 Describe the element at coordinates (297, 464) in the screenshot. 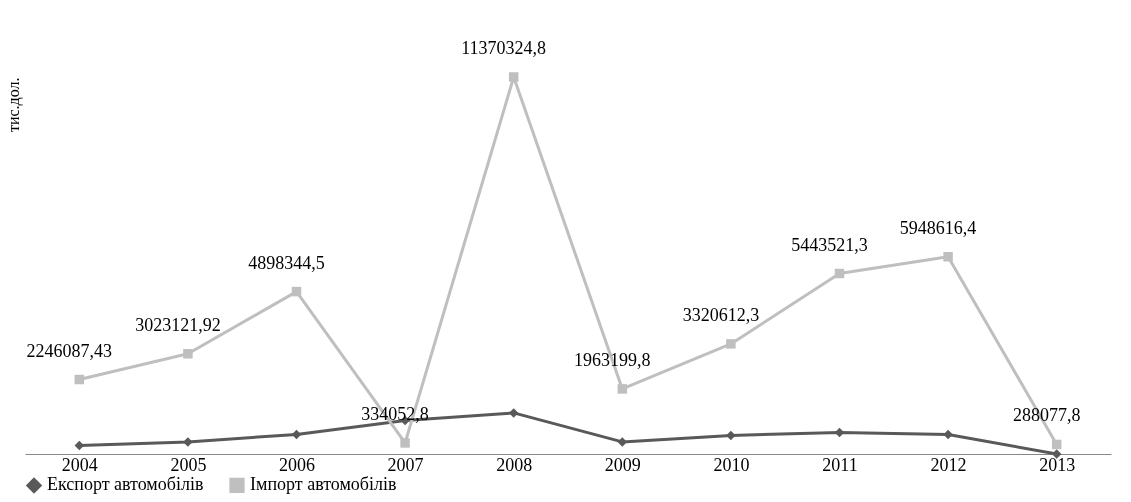

I see `x-tick-label: 2006` at that location.